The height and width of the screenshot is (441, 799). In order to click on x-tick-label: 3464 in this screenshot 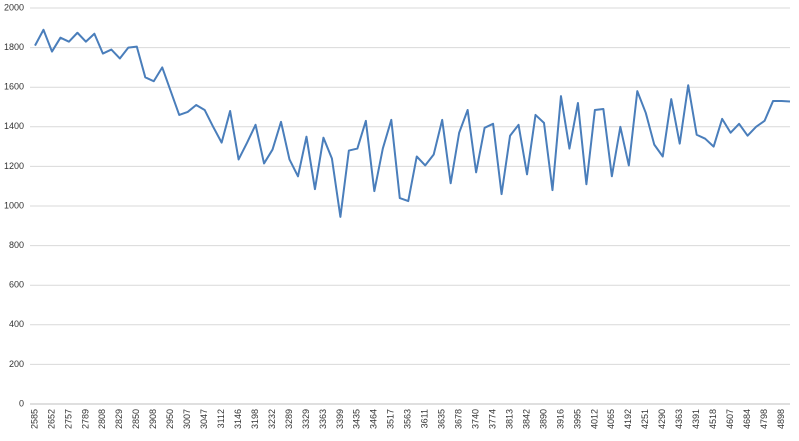, I will do `click(374, 419)`.